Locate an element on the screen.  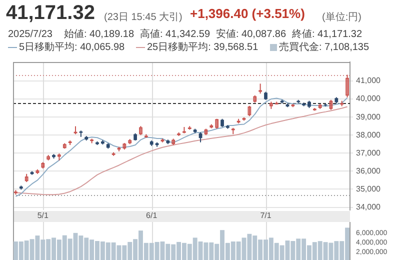
text: 安値: 40,087.86 is located at coordinates (251, 35).